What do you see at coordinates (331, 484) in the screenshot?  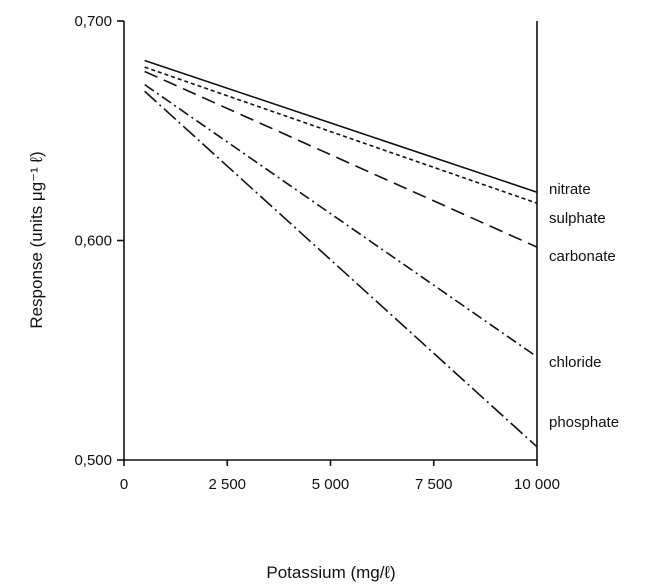 I see `x-tick-label: 5 000` at bounding box center [331, 484].